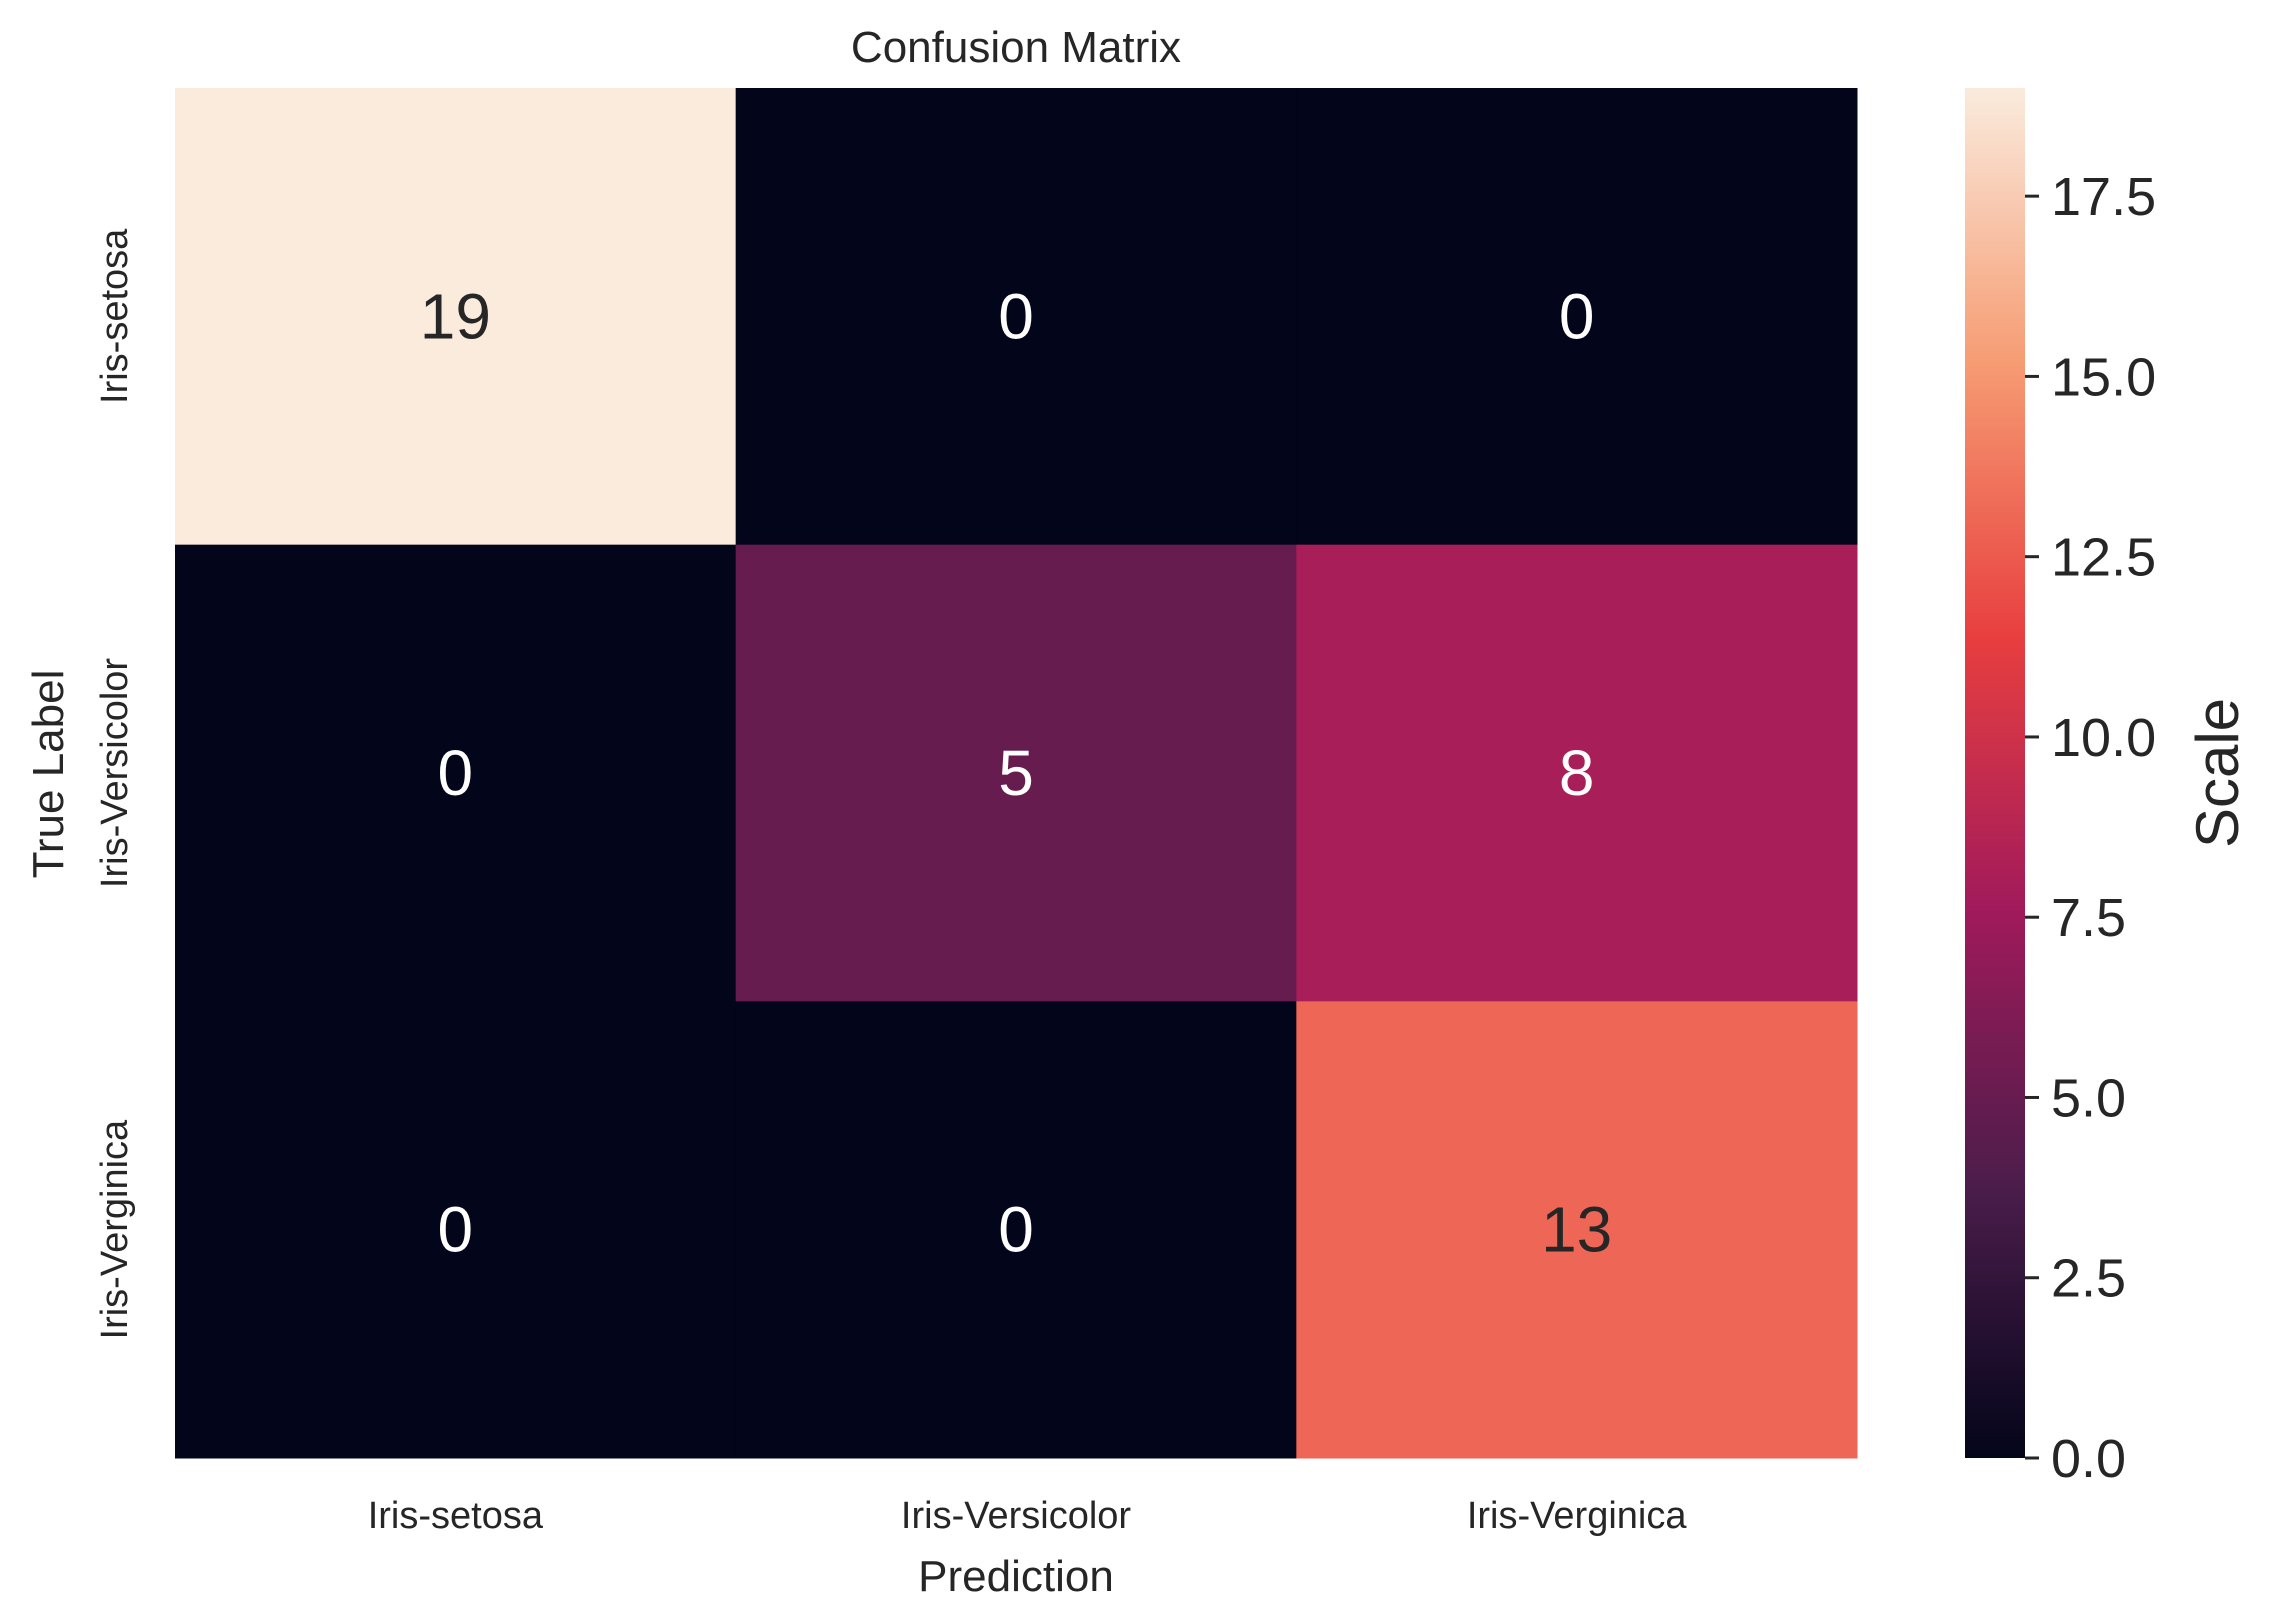  I want to click on y-axis-label: True Label, so click(48, 774).